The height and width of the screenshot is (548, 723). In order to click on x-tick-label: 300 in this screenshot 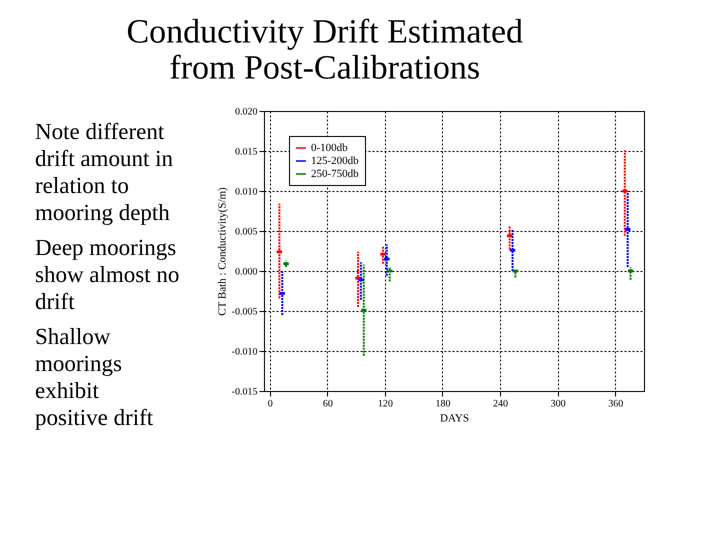, I will do `click(558, 404)`.